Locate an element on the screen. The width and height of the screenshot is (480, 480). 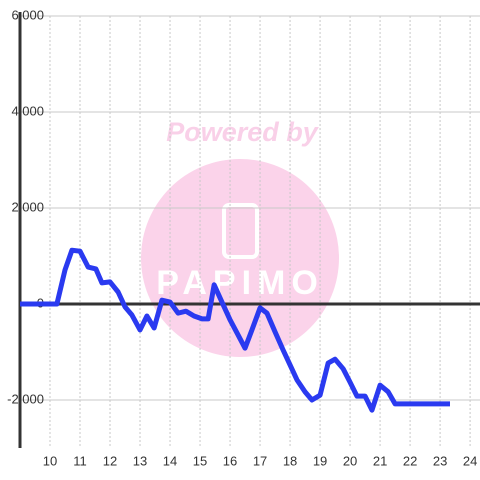
x-tick-label: 22 is located at coordinates (410, 460).